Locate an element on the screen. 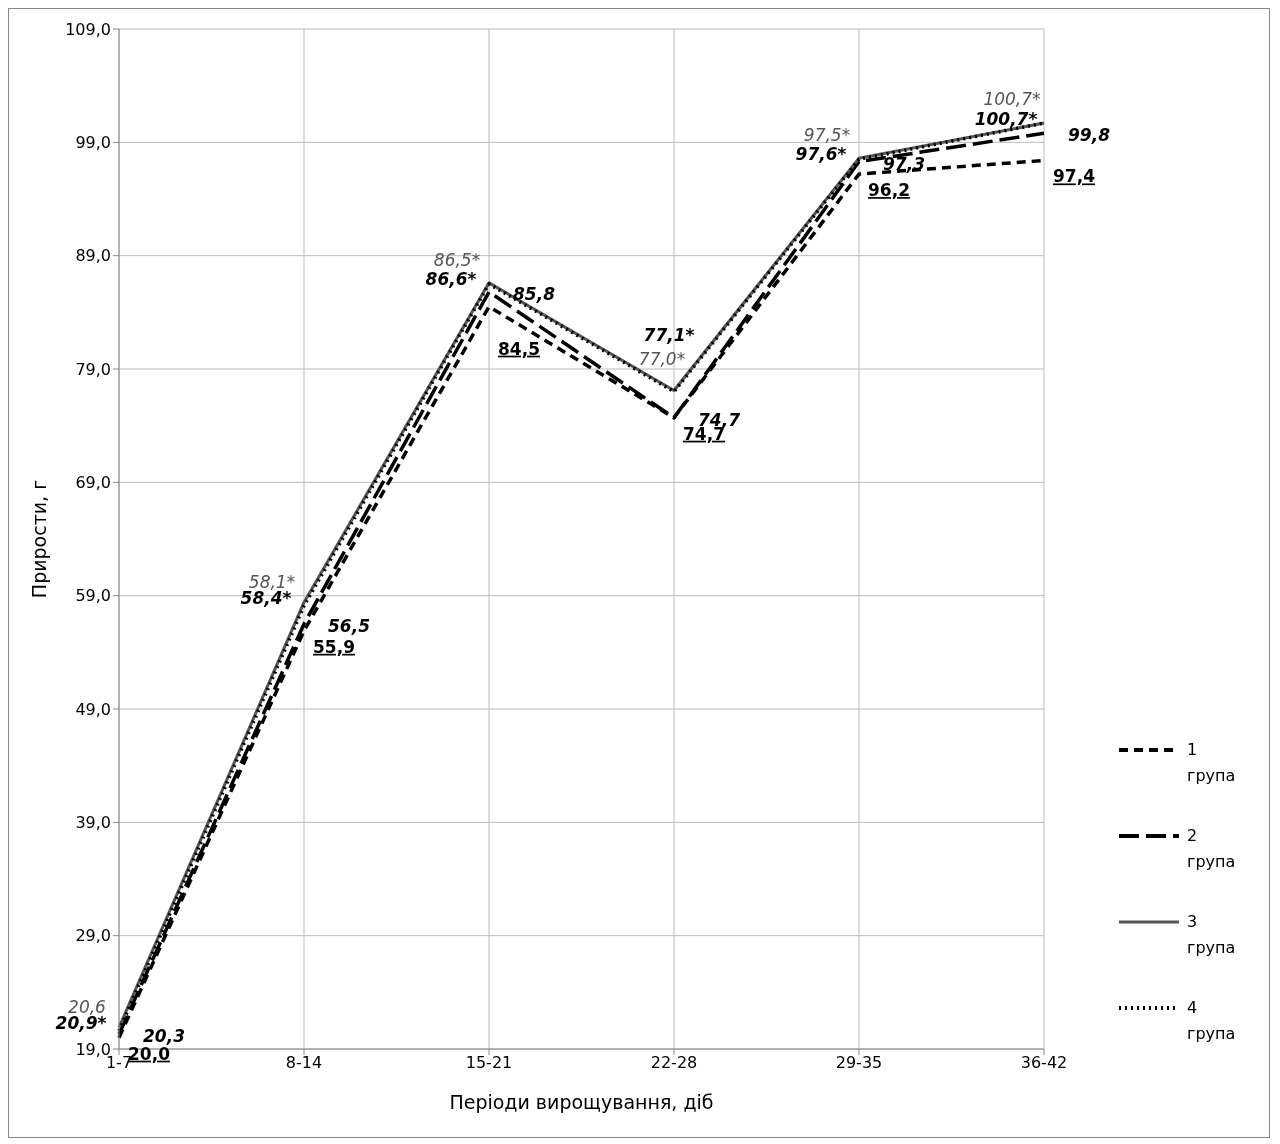 The height and width of the screenshot is (1144, 1280). y-tick-label: 29,0 is located at coordinates (93, 936).